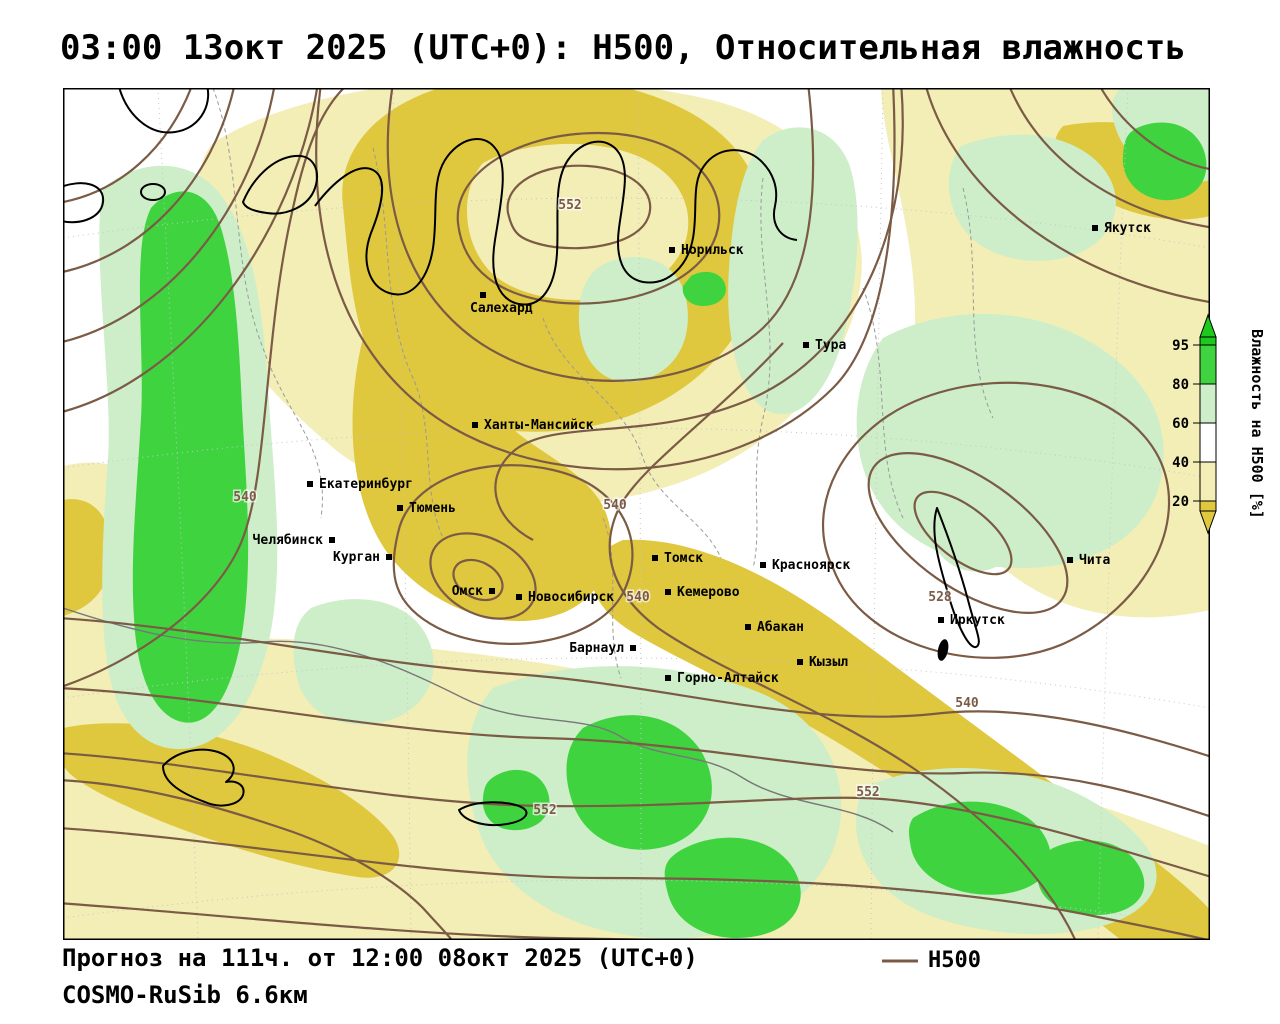 Image resolution: width=1280 pixels, height=1024 pixels. I want to click on city-label: Норильск, so click(712, 250).